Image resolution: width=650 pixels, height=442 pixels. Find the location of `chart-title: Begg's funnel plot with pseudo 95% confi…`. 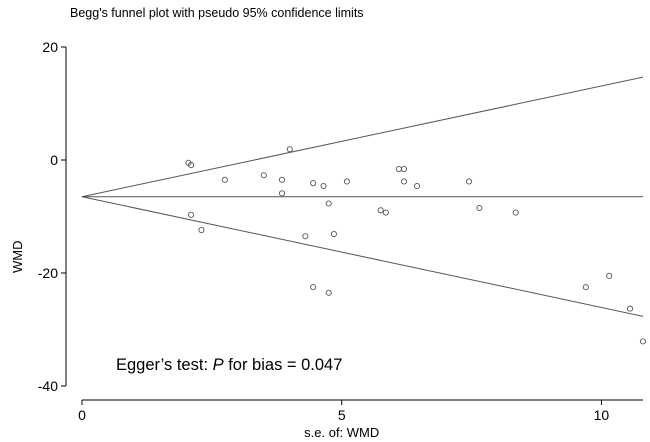

chart-title: Begg's funnel plot with pseudo 95% confi… is located at coordinates (217, 13).